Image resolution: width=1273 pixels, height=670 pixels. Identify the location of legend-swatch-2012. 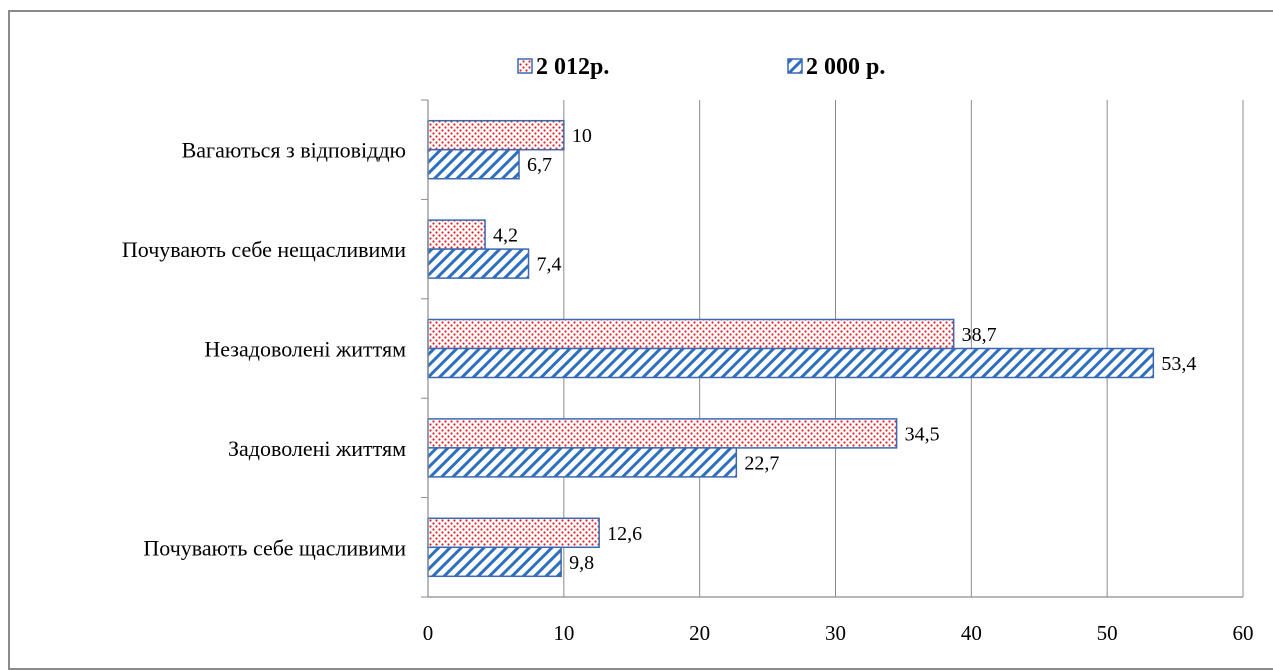
(525, 66).